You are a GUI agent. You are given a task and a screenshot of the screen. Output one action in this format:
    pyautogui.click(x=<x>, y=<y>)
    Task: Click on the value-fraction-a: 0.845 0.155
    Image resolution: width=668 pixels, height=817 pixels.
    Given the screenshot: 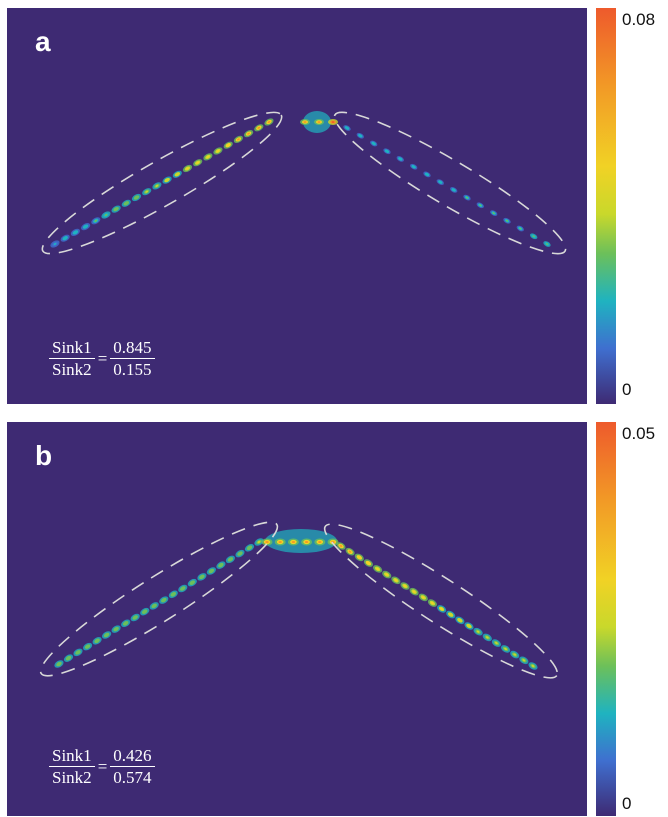 What is the action you would take?
    pyautogui.click(x=132, y=358)
    